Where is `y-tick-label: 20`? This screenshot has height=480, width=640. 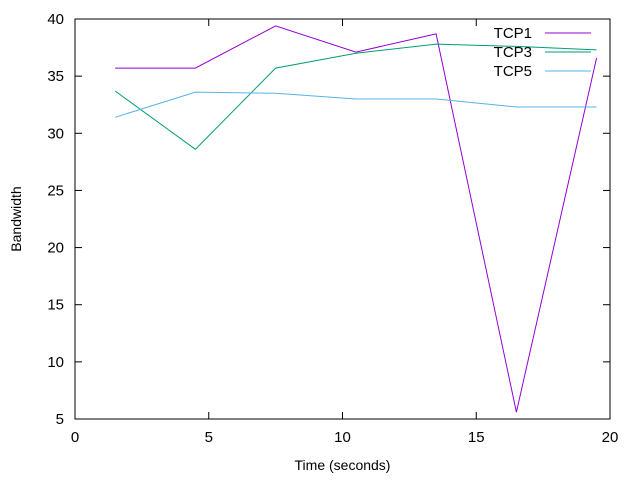 y-tick-label: 20 is located at coordinates (55, 248).